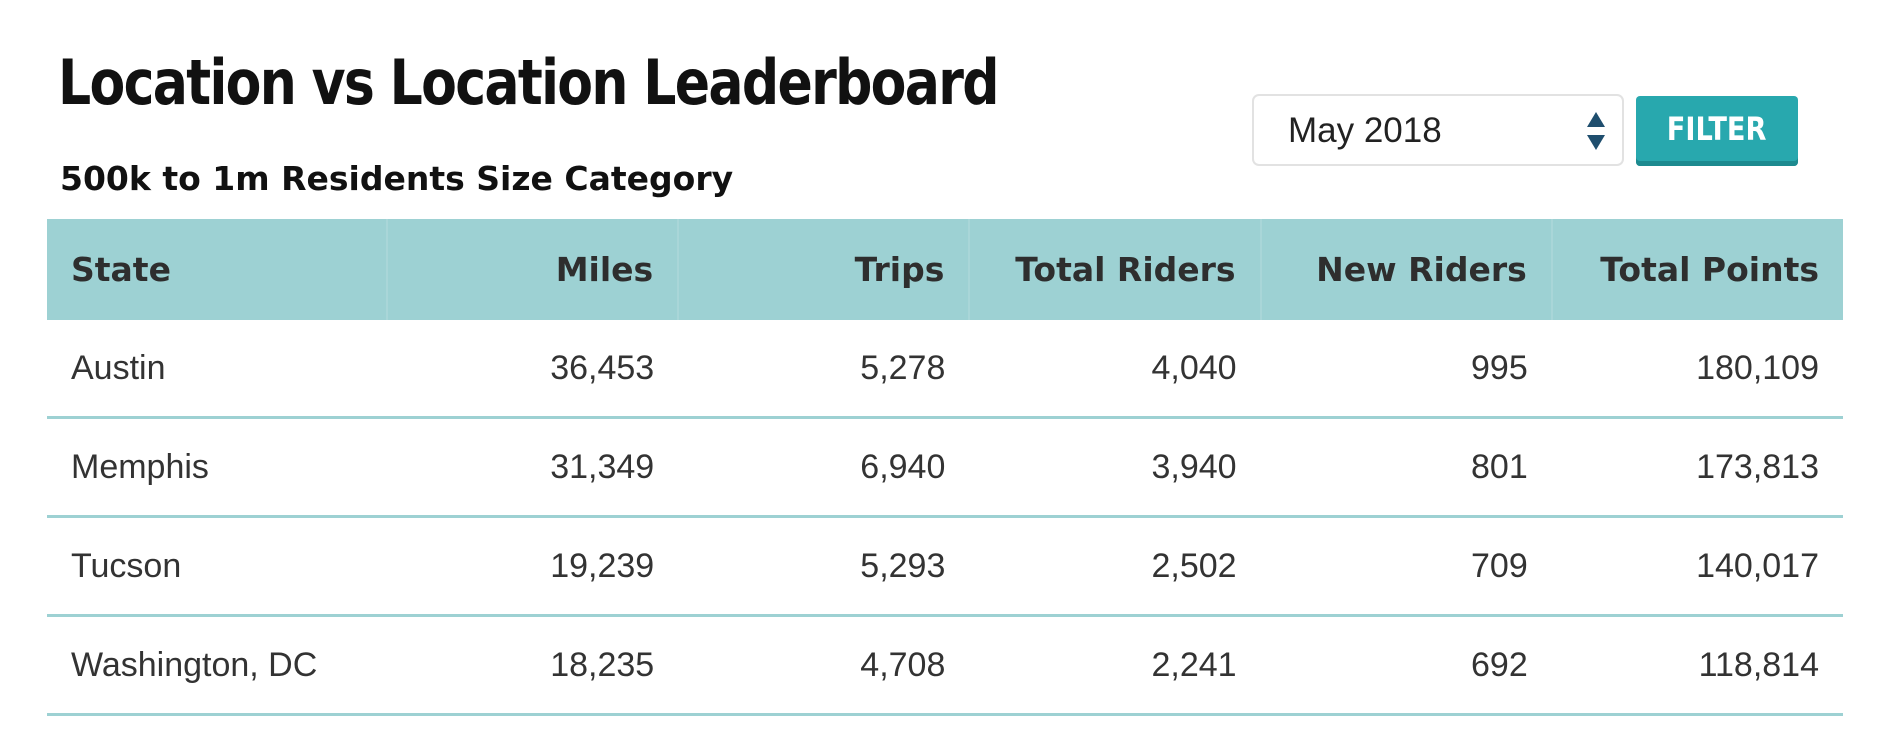 The image size is (1894, 750). I want to click on cell-total-points: 173,813, so click(1697, 467).